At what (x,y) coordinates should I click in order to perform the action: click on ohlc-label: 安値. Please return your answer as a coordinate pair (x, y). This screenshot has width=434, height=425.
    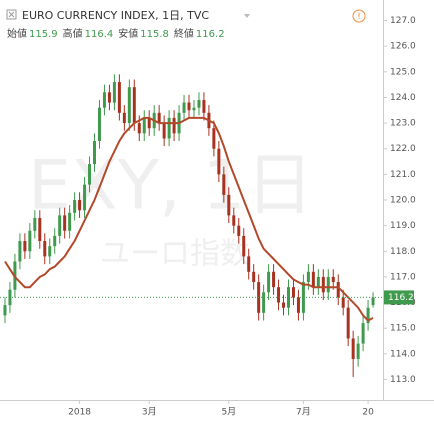
    Looking at the image, I should click on (128, 33).